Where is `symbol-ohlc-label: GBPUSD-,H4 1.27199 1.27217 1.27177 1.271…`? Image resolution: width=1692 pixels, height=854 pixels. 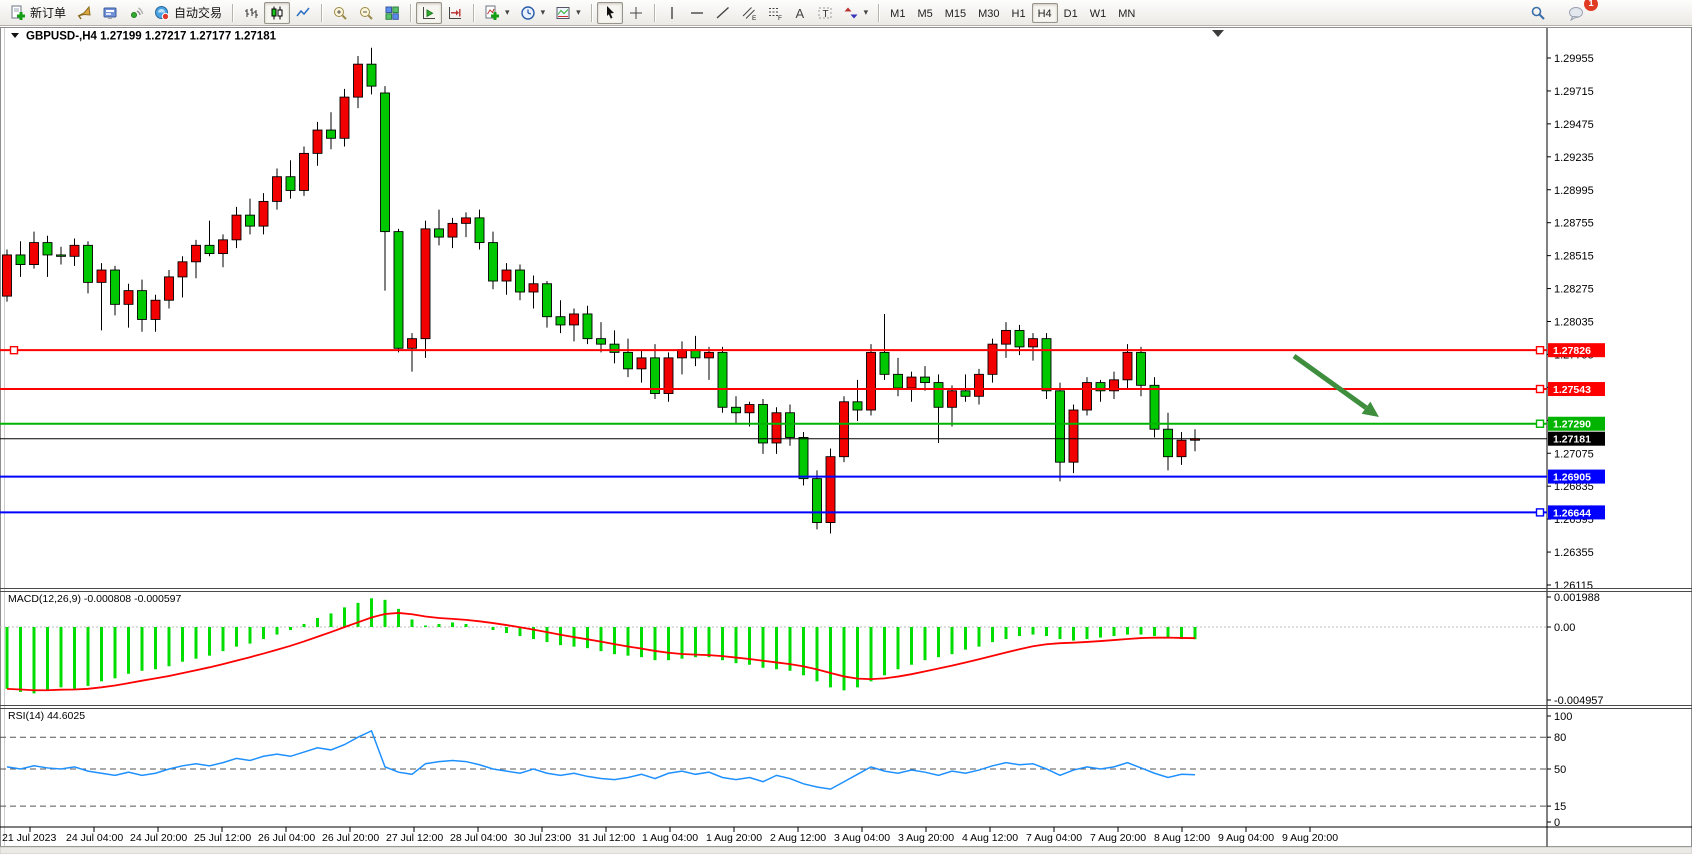 symbol-ohlc-label: GBPUSD-,H4 1.27199 1.27217 1.27177 1.271… is located at coordinates (151, 37).